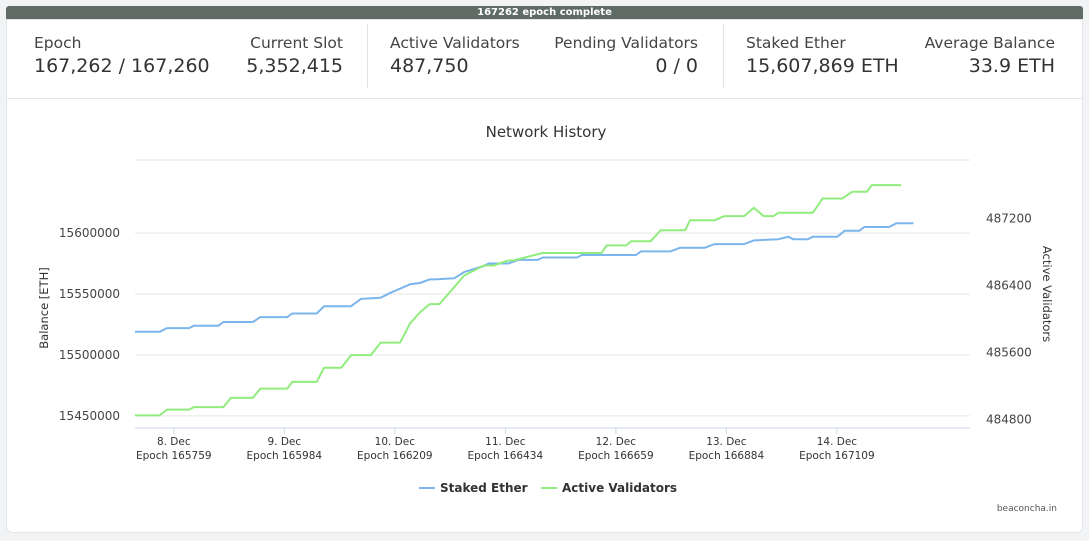  Describe the element at coordinates (796, 43) in the screenshot. I see `stat-staked-ether-label: Staked Ether` at that location.